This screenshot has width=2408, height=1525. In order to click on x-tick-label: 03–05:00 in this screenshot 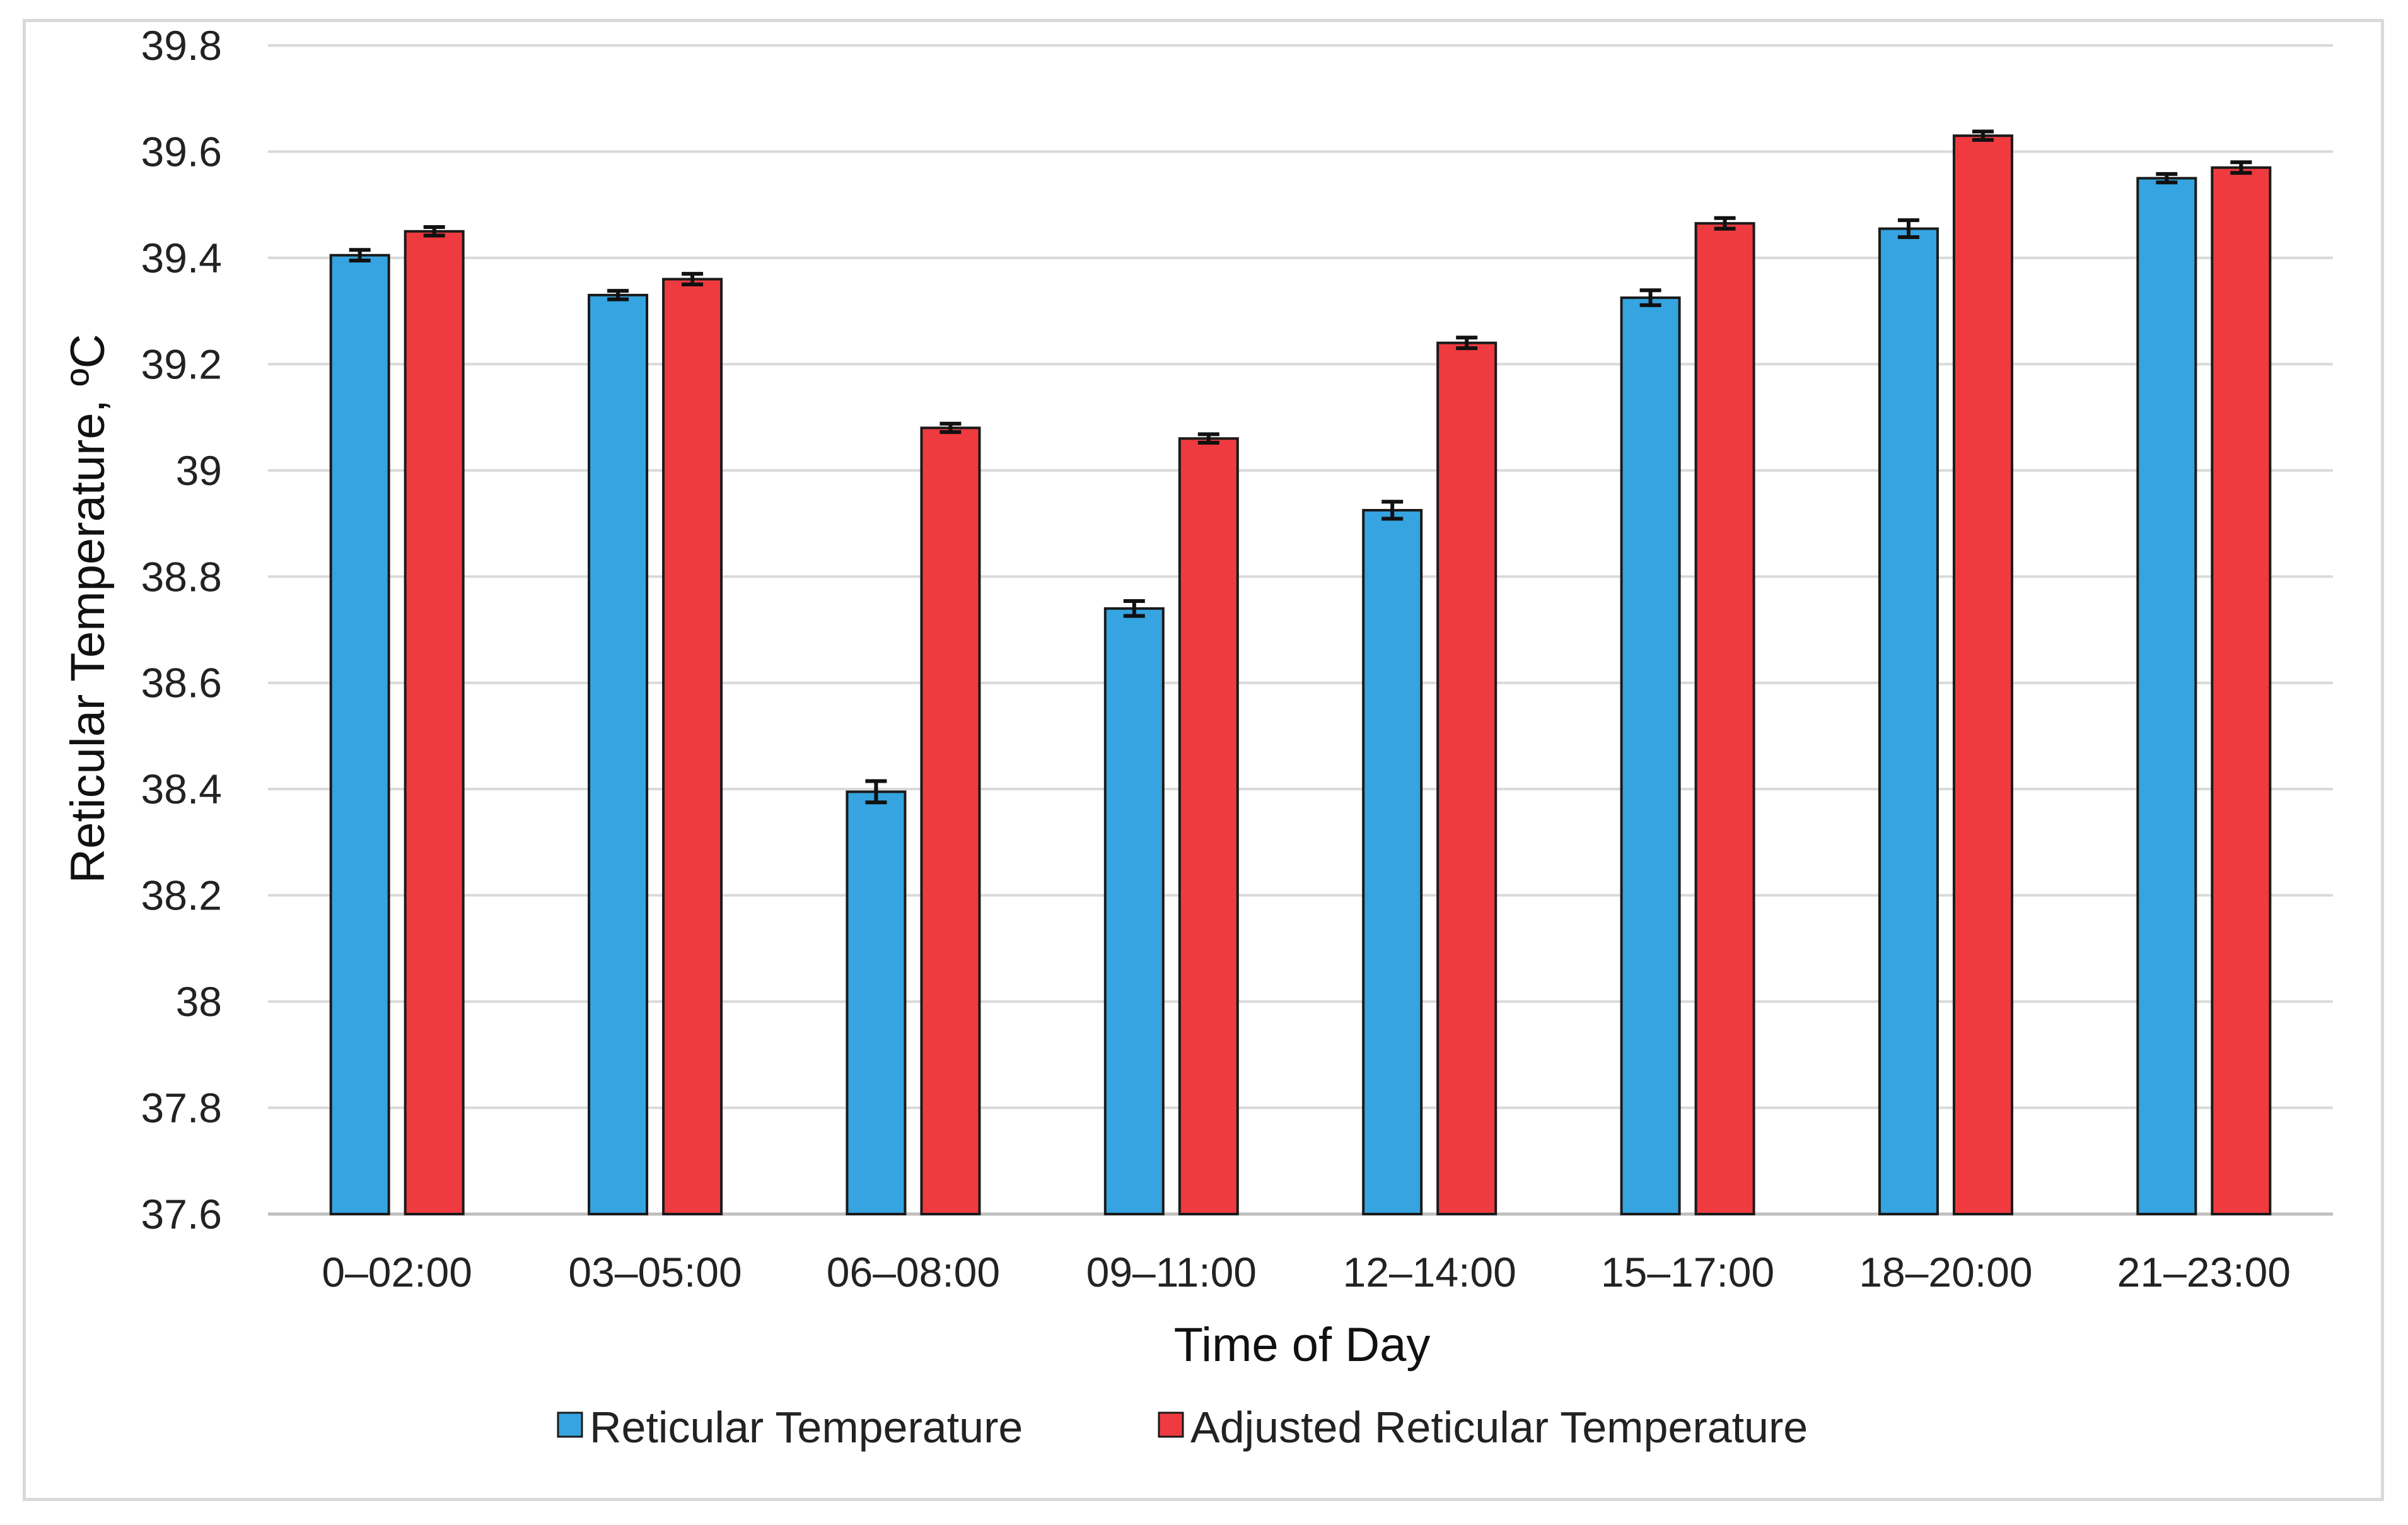, I will do `click(655, 1272)`.